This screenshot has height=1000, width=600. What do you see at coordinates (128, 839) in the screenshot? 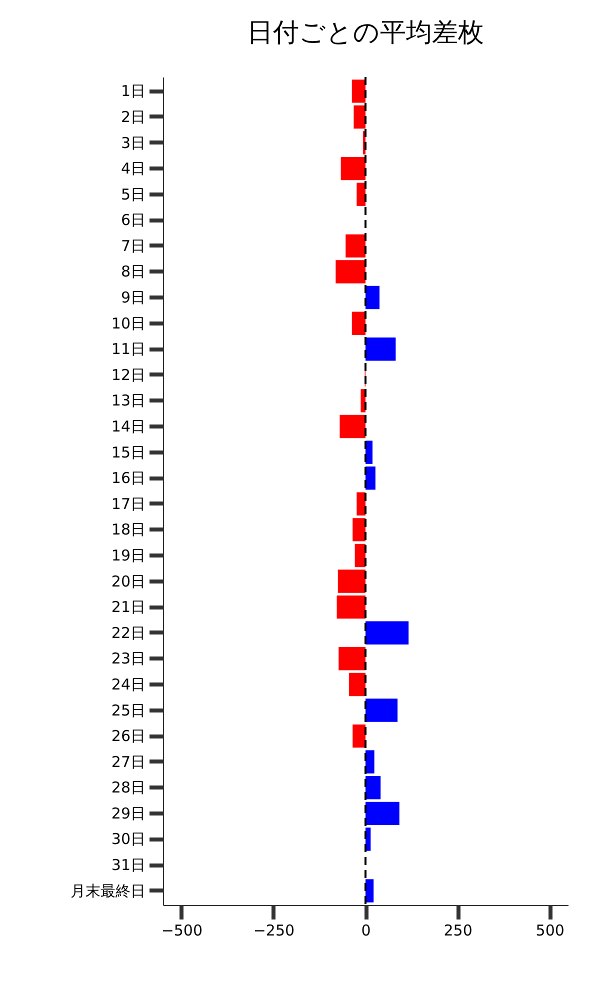
I see `y-tick-label: 30日` at bounding box center [128, 839].